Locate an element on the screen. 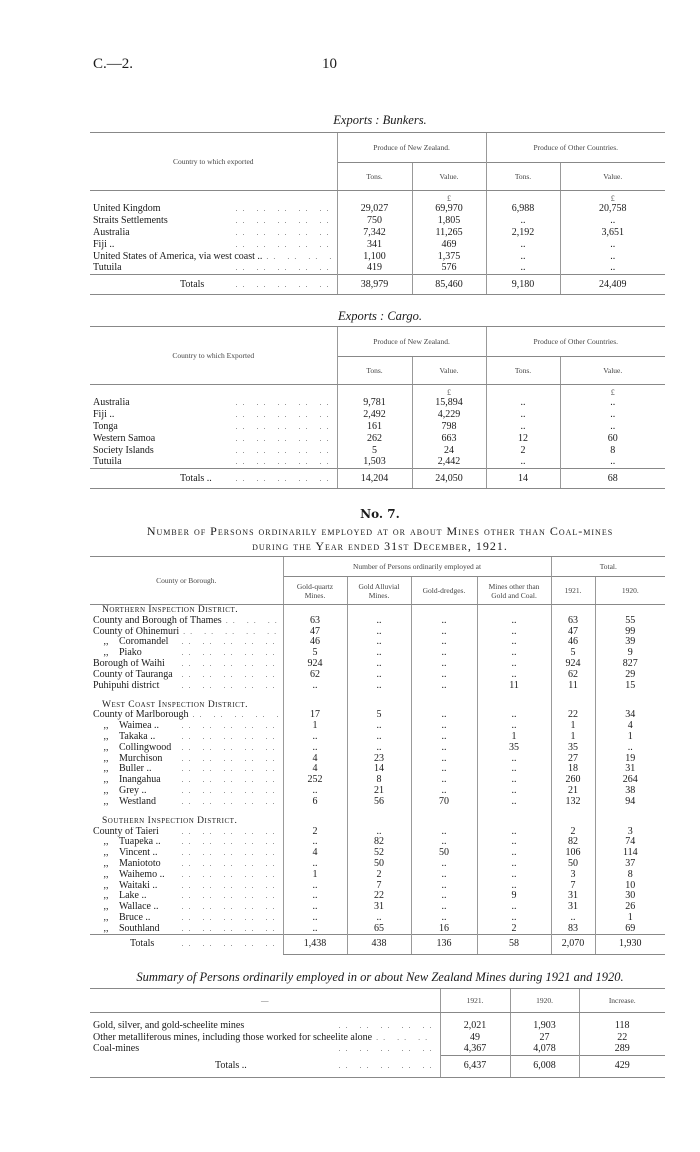 The height and width of the screenshot is (1152, 700). column-header: Gold-dredges. is located at coordinates (443, 590).